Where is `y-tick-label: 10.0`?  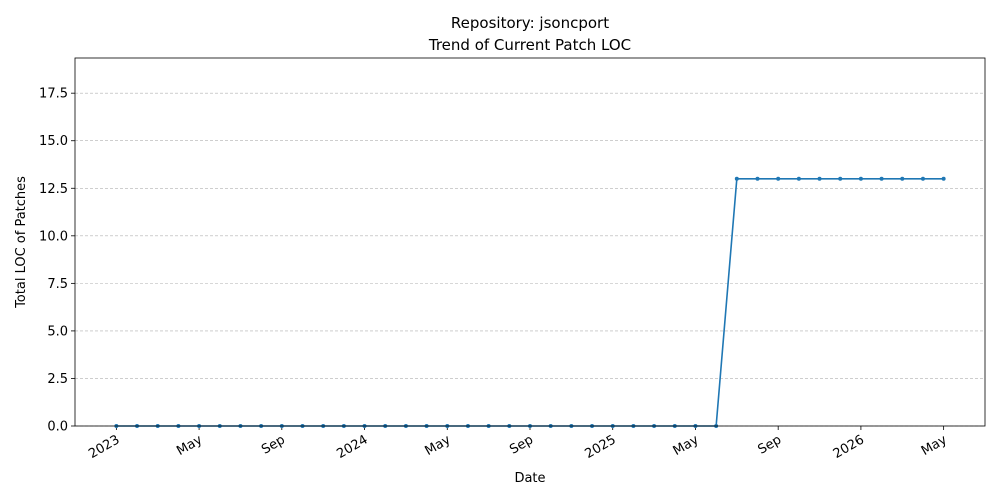 y-tick-label: 10.0 is located at coordinates (53, 236).